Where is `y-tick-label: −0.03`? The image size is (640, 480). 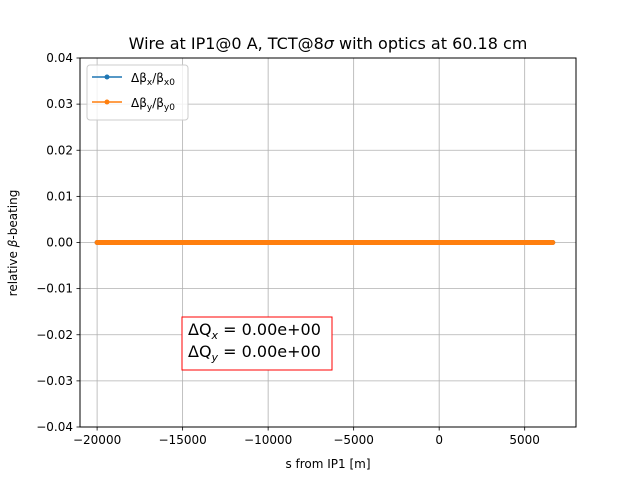 y-tick-label: −0.03 is located at coordinates (54, 381).